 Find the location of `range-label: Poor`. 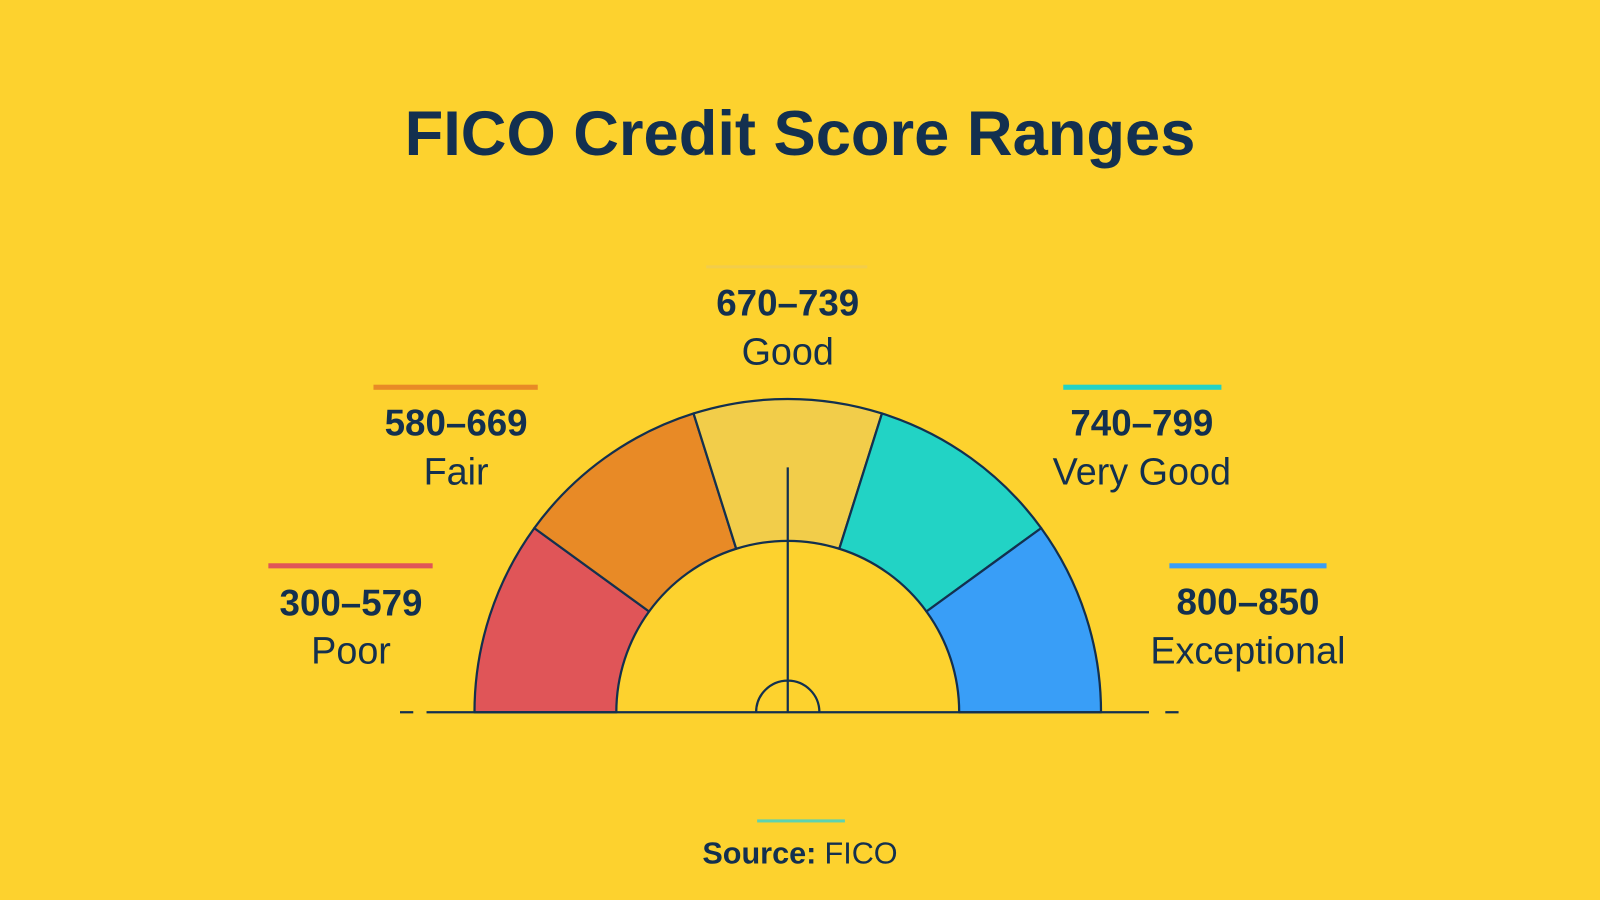

range-label: Poor is located at coordinates (351, 650).